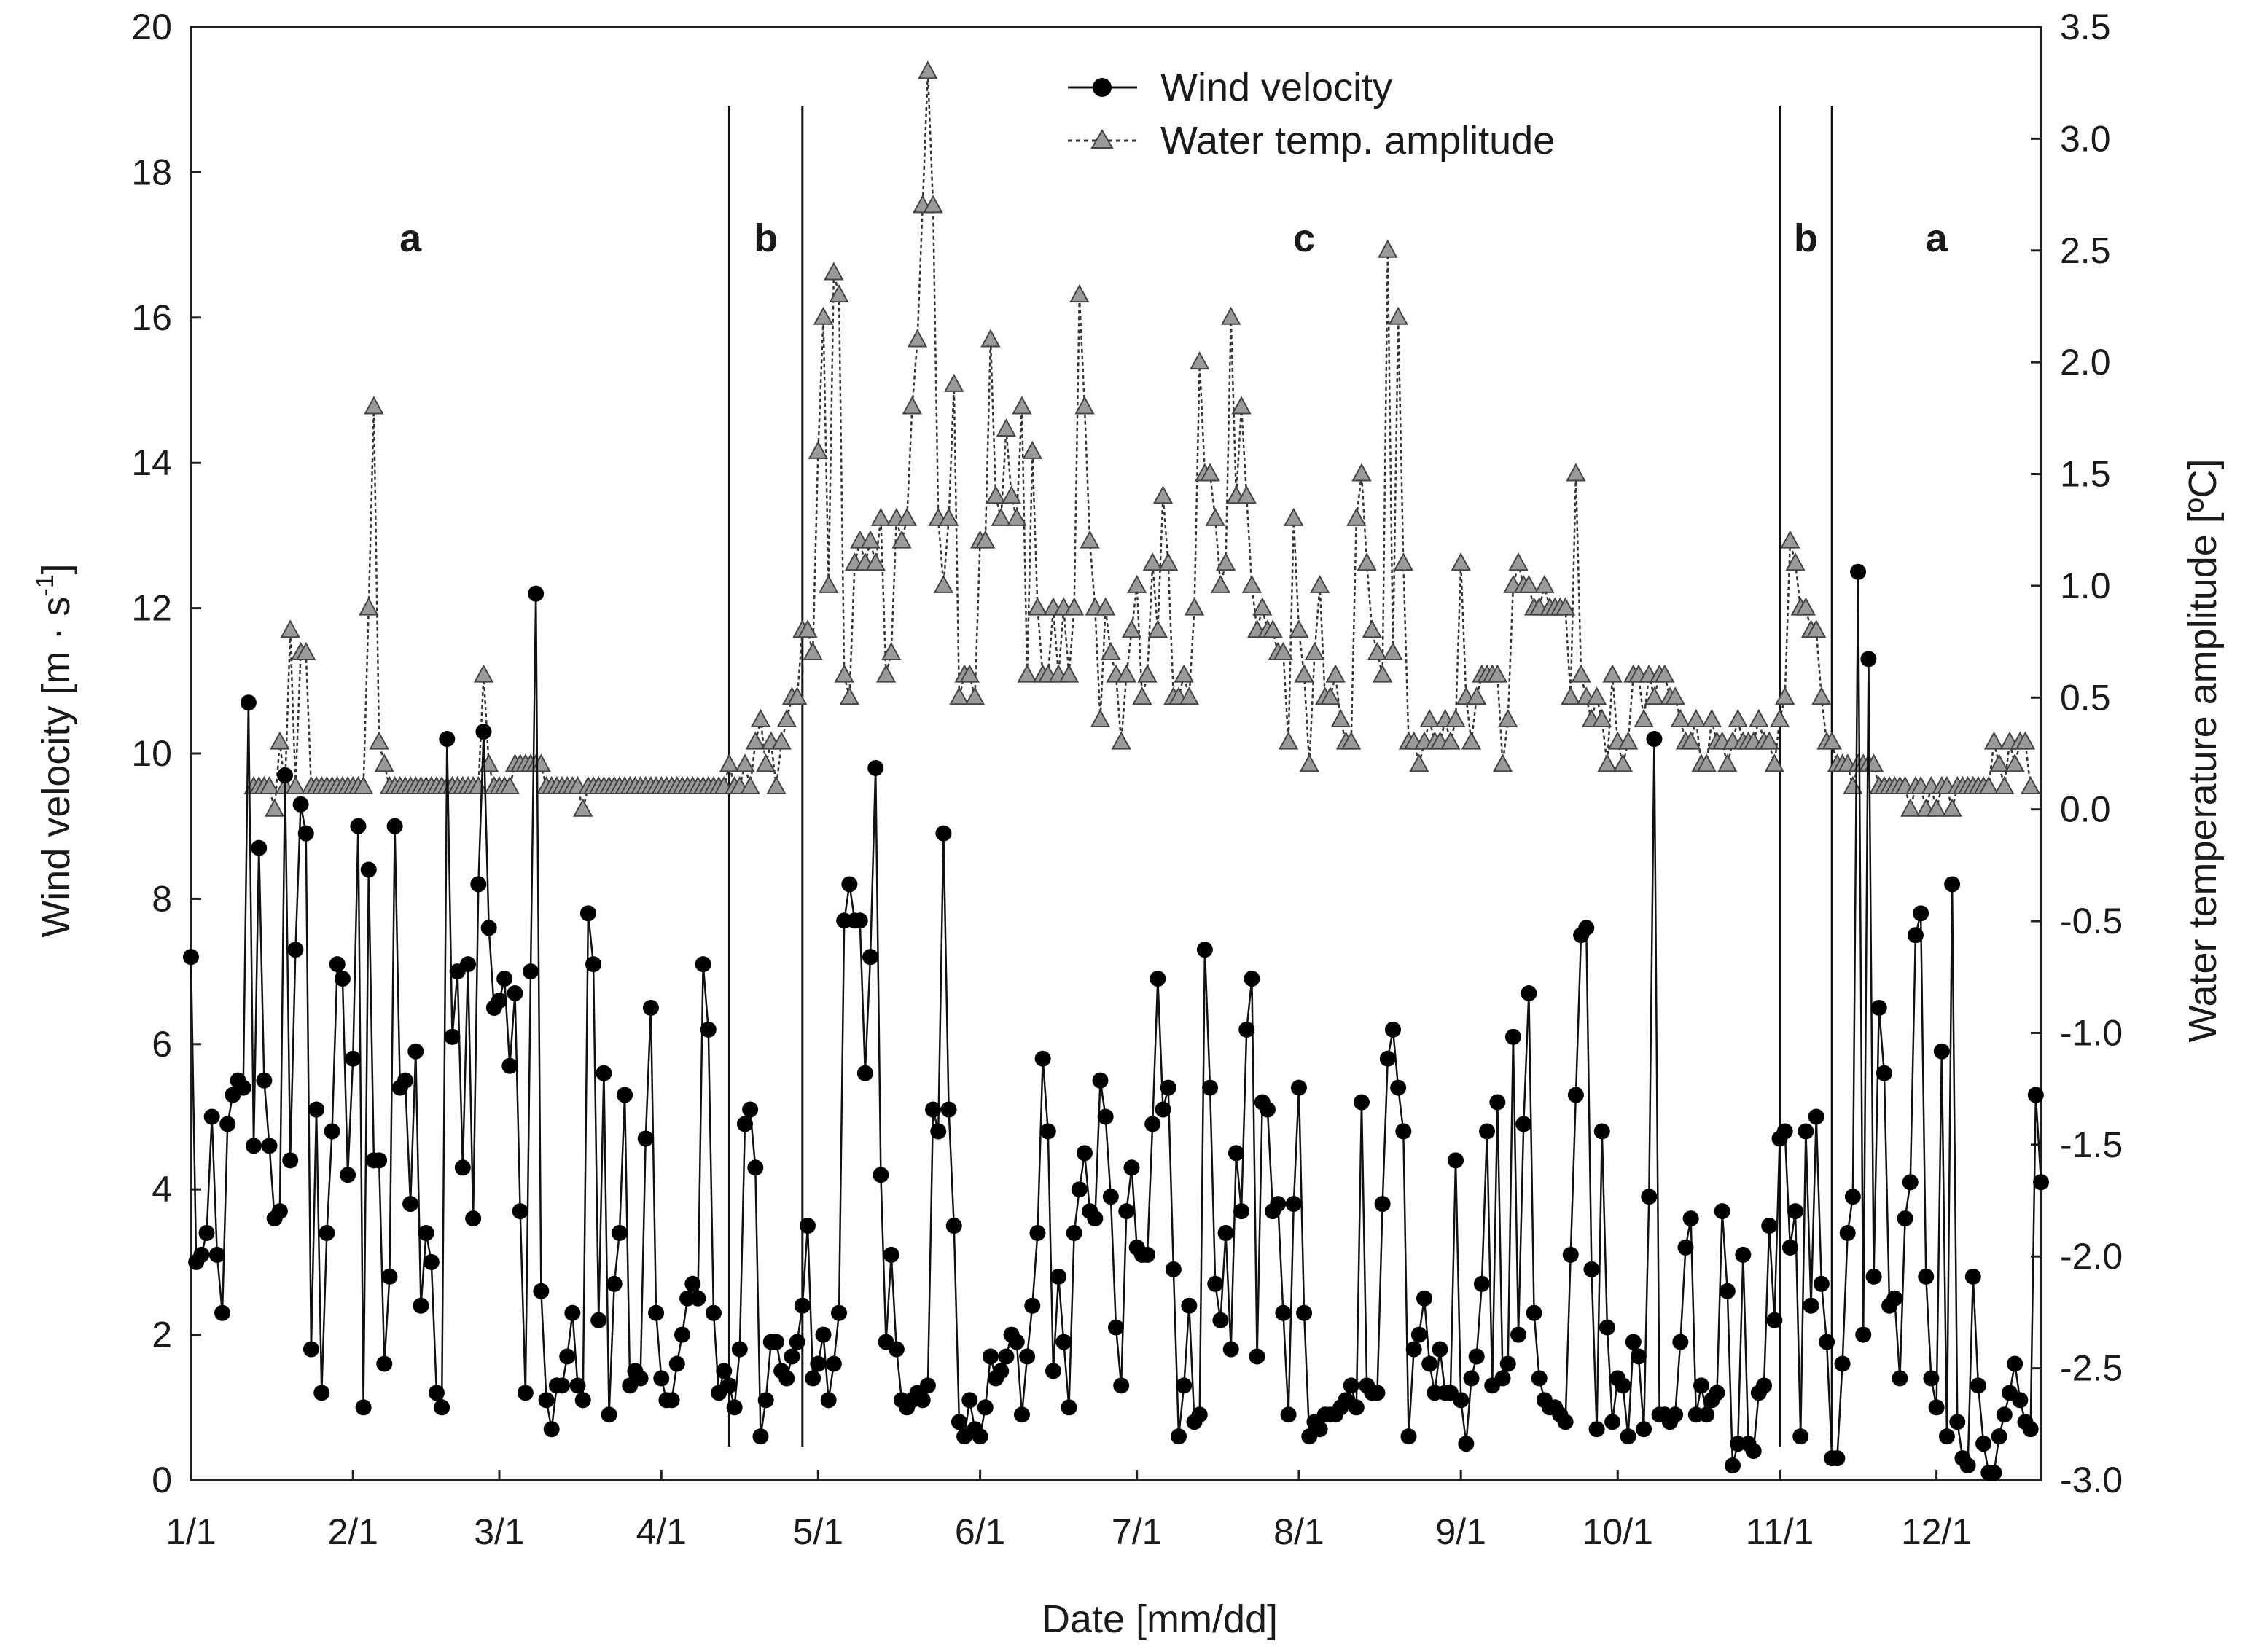 The height and width of the screenshot is (1652, 2248). What do you see at coordinates (1137, 1531) in the screenshot?
I see `x-tick-label: 7/1` at bounding box center [1137, 1531].